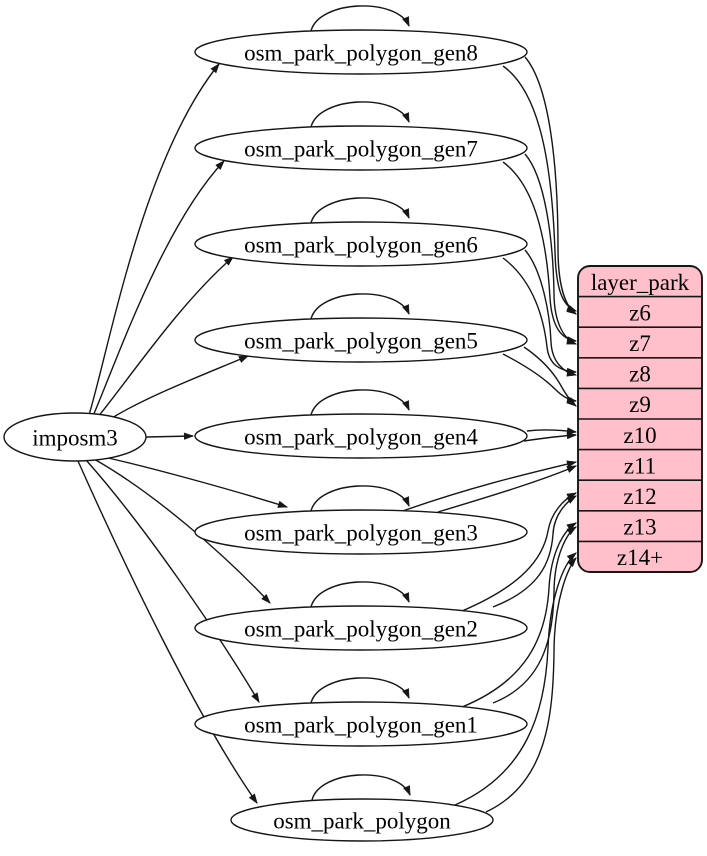 Image resolution: width=707 pixels, height=856 pixels. I want to click on self-loop-osm_park_polygon_gen1, so click(360, 690).